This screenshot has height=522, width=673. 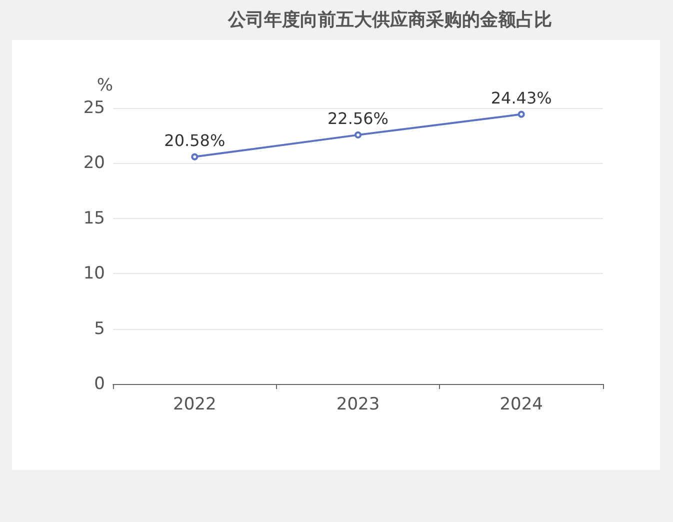 What do you see at coordinates (104, 86) in the screenshot?
I see `y-axis-title: %` at bounding box center [104, 86].